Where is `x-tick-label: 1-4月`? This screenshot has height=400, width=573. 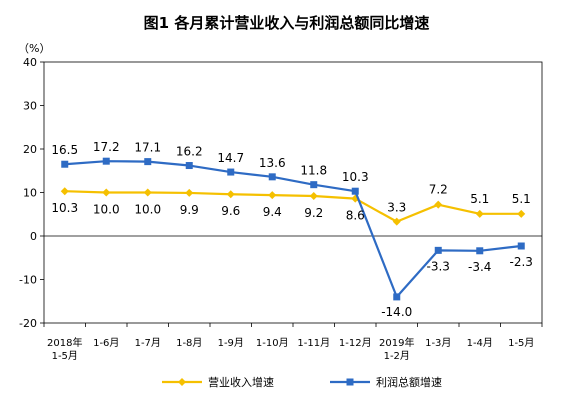
x-tick-label: 1-4月 is located at coordinates (480, 343).